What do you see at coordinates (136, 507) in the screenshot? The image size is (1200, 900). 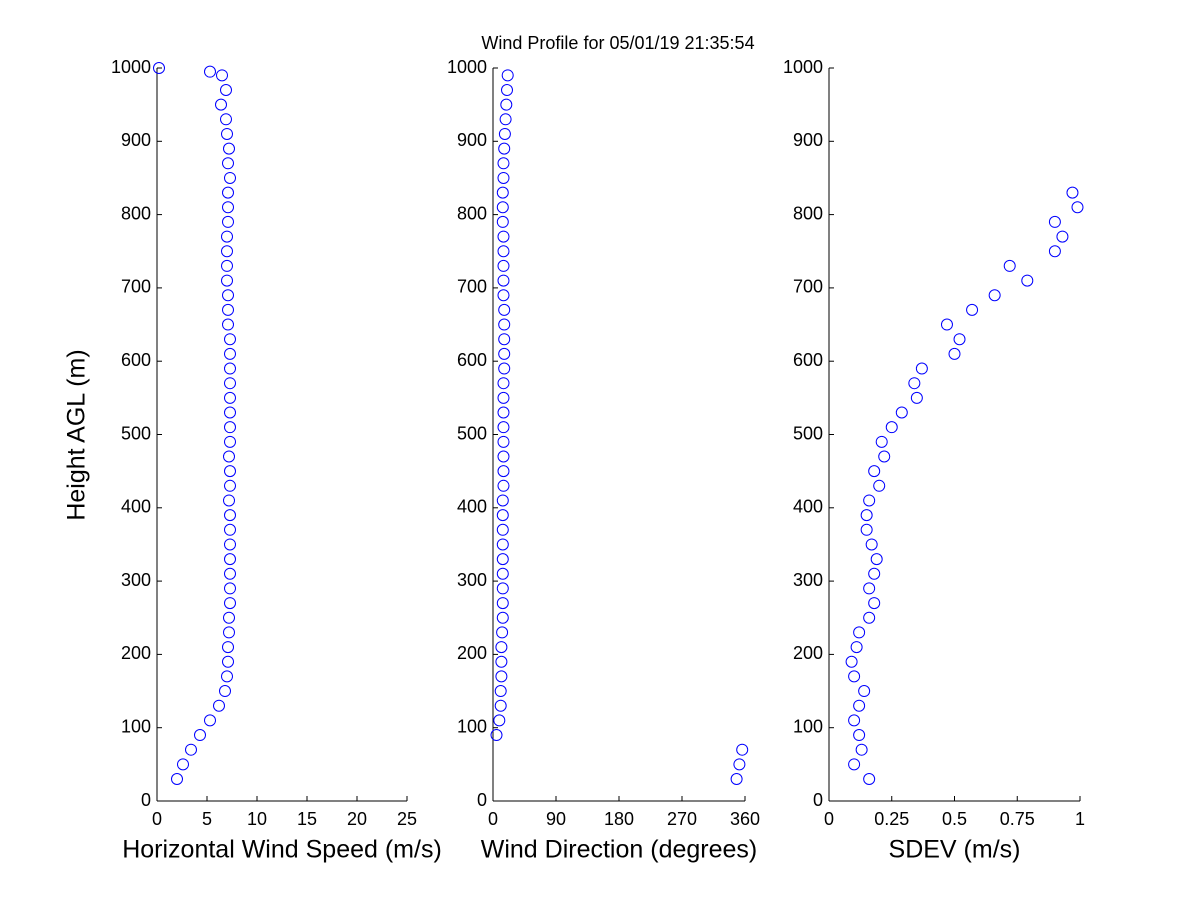 I see `y-tick-label: 400` at bounding box center [136, 507].